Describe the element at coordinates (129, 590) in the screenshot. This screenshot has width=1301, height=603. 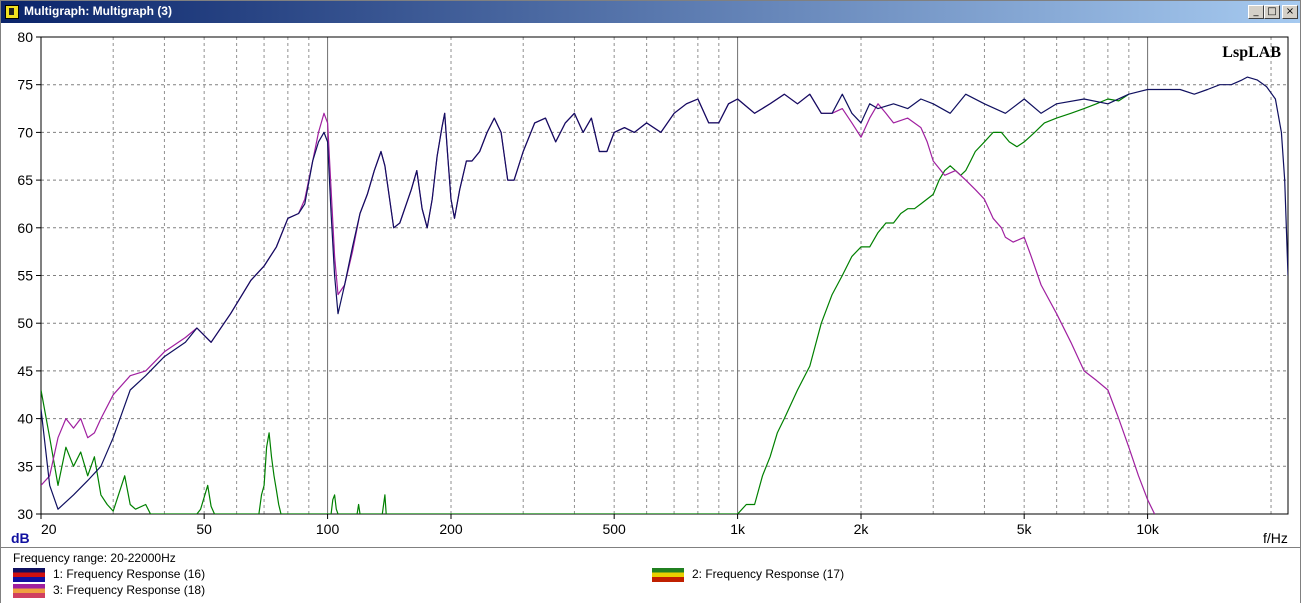
I see `legend-label: 3: Frequency Response (18)` at that location.